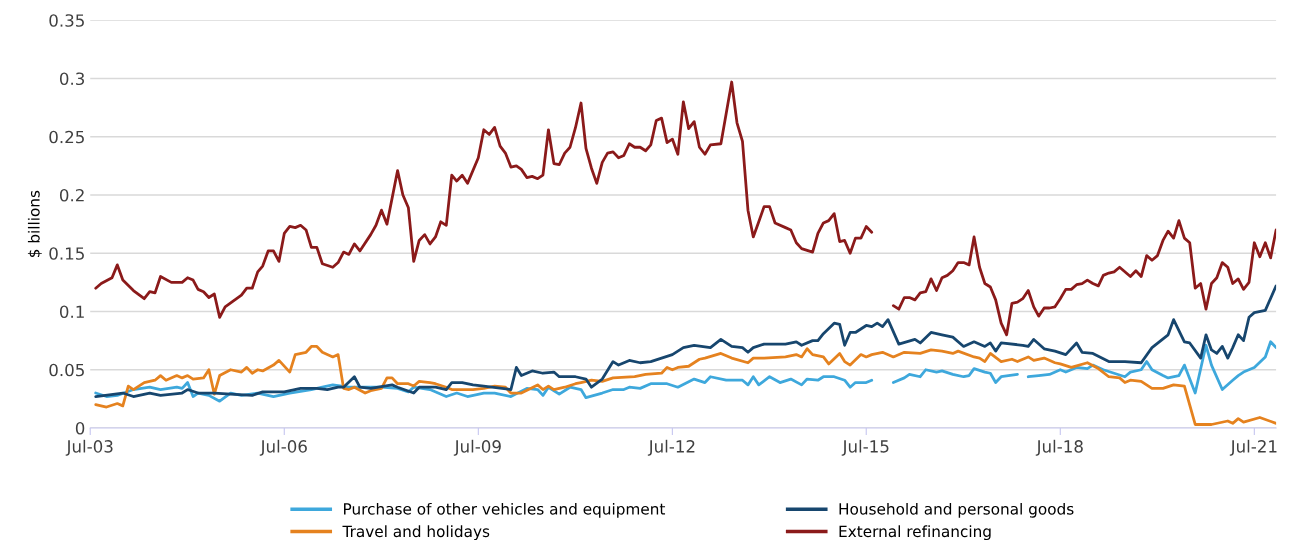 Image resolution: width=1289 pixels, height=548 pixels. Describe the element at coordinates (71, 312) in the screenshot. I see `y-tick-label: 0.1` at that location.